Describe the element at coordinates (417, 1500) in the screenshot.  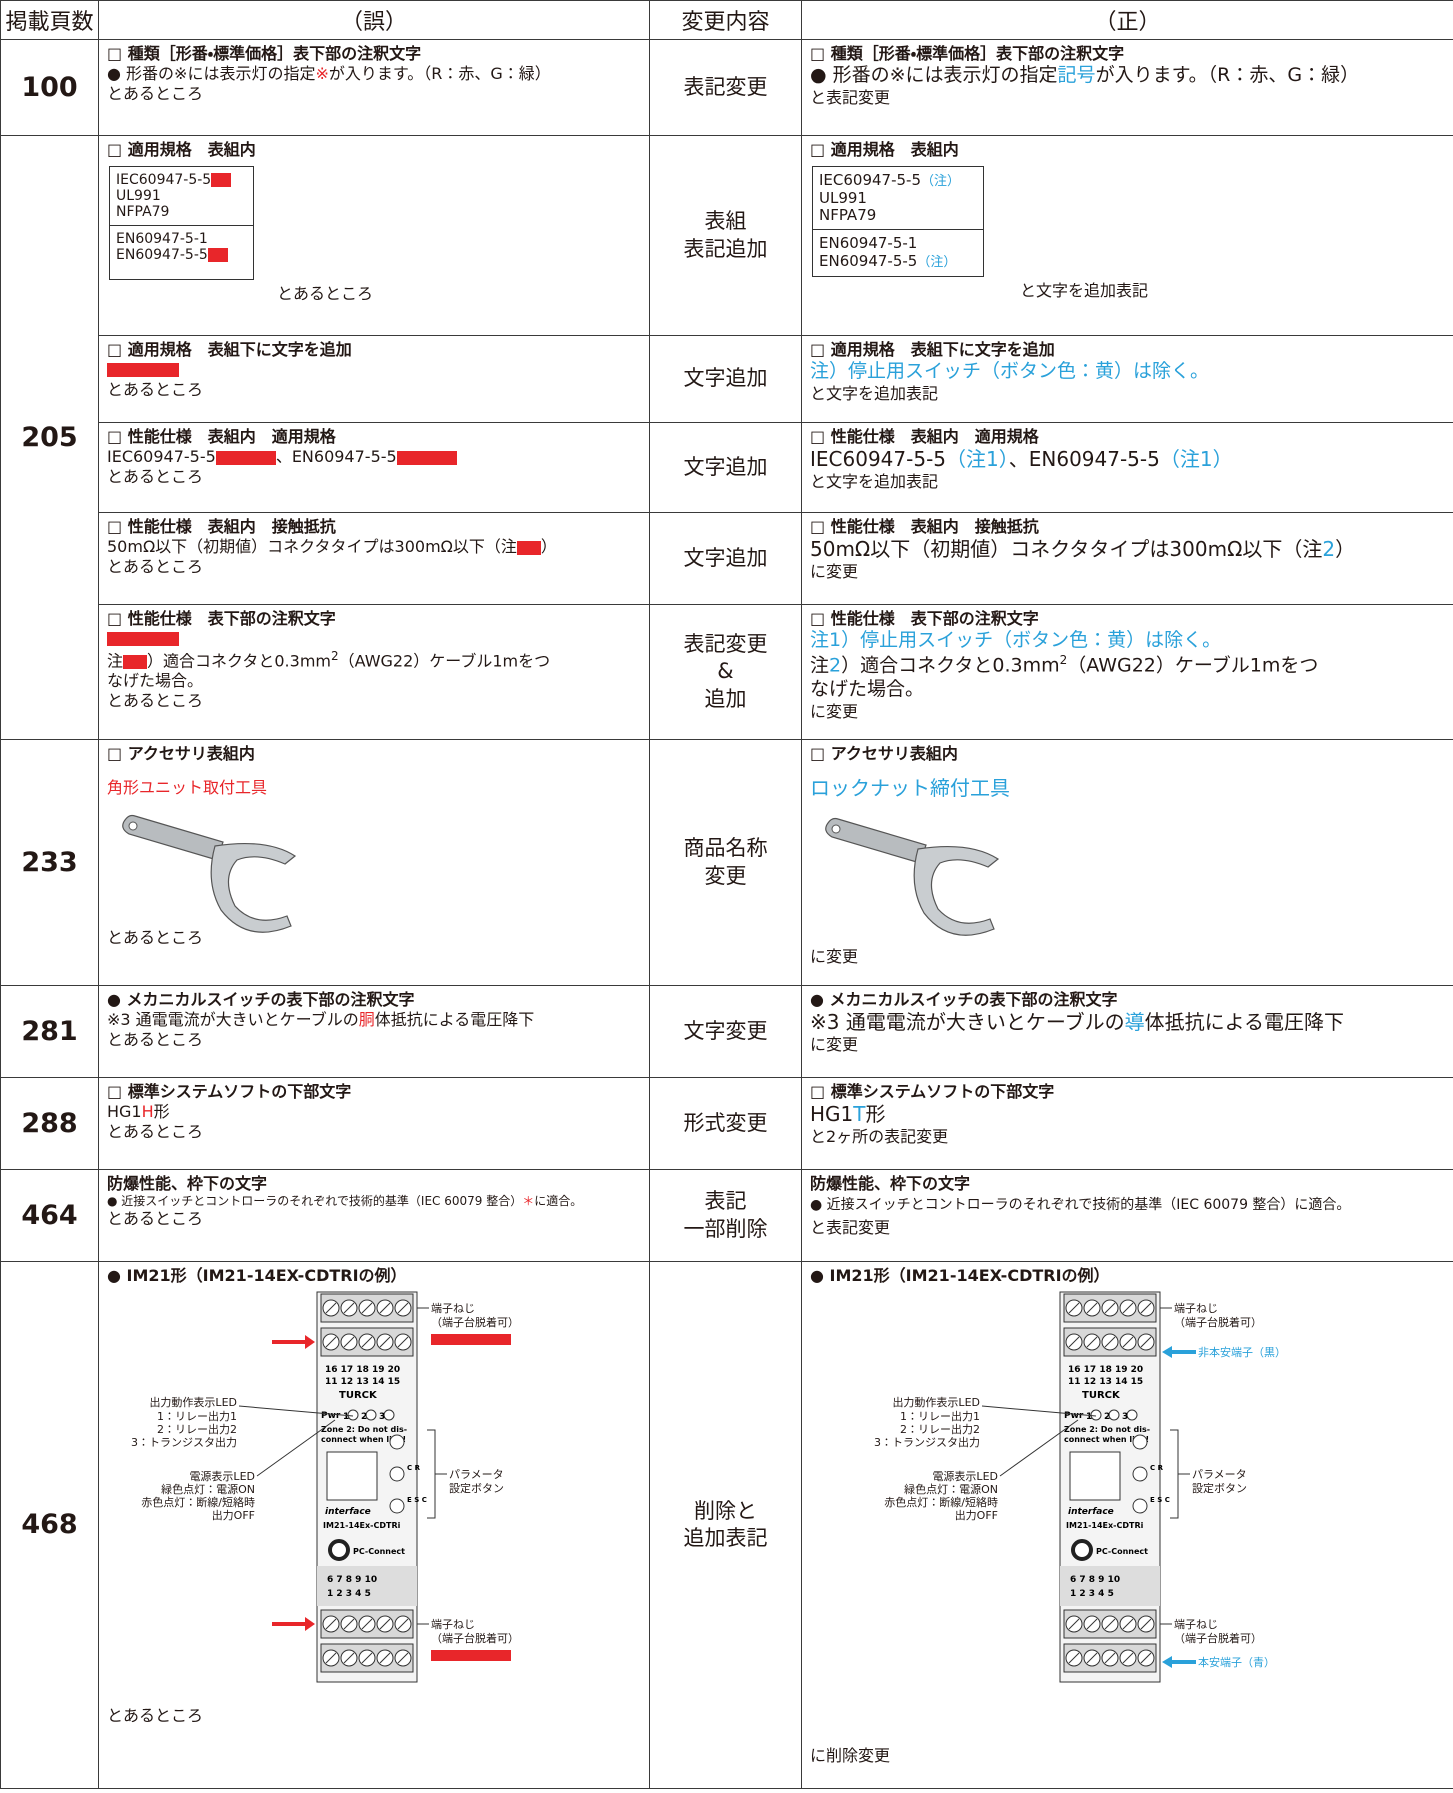
I see `device-text: E S C` at that location.